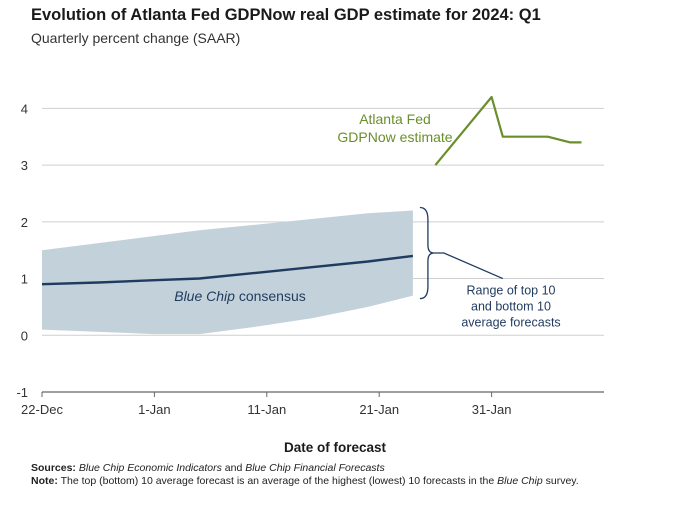 The image size is (700, 508). I want to click on x-tick-label: 31-Jan, so click(492, 409).